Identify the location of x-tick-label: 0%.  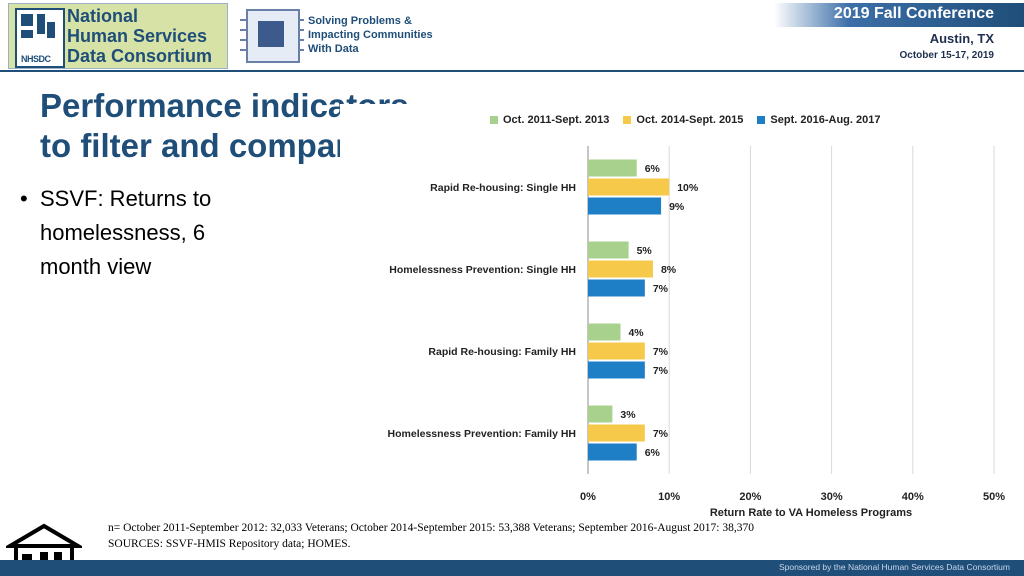
(588, 497).